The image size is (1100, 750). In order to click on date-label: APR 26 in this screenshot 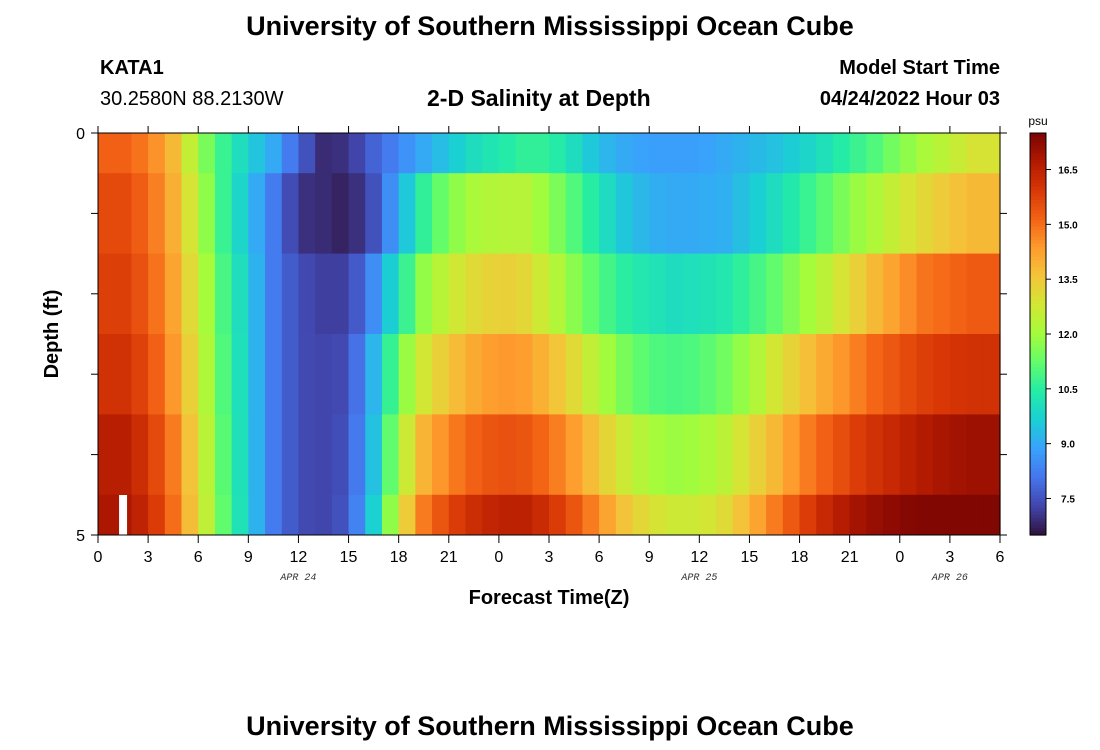, I will do `click(949, 578)`.